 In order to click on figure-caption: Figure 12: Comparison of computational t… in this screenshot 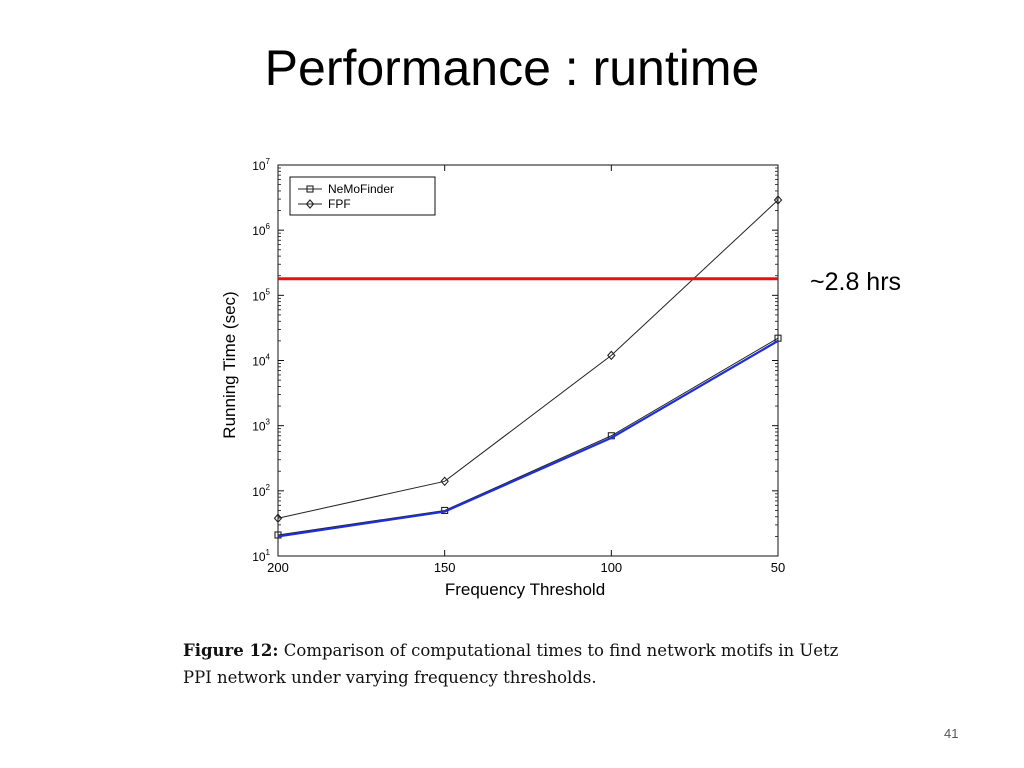, I will do `click(513, 664)`.